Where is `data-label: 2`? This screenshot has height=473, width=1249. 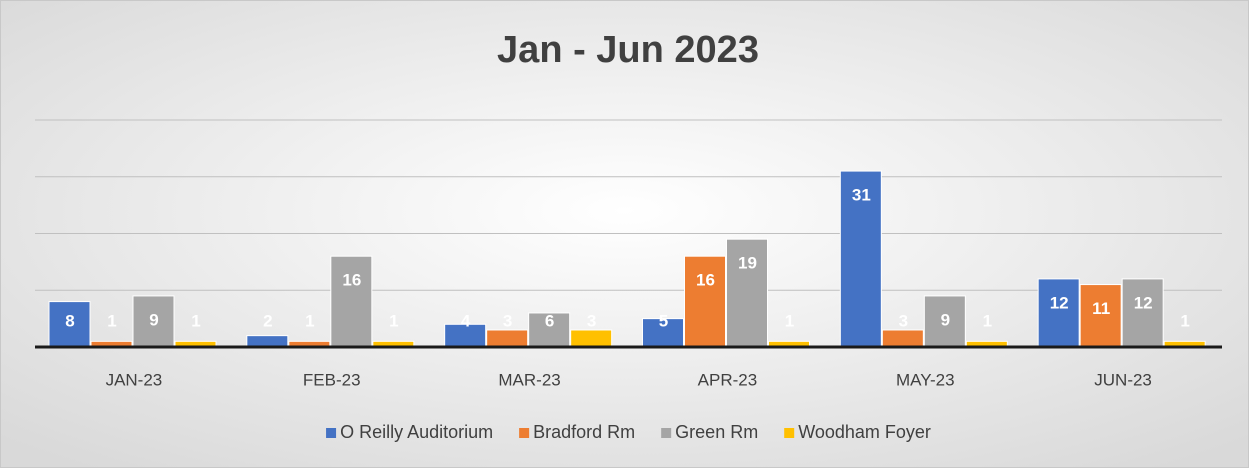
data-label: 2 is located at coordinates (267, 320).